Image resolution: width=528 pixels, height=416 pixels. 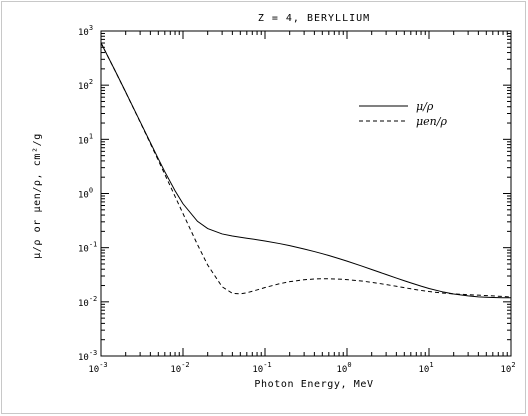 What do you see at coordinates (313, 384) in the screenshot?
I see `x-axis-title: Photon Energy, MeV` at bounding box center [313, 384].